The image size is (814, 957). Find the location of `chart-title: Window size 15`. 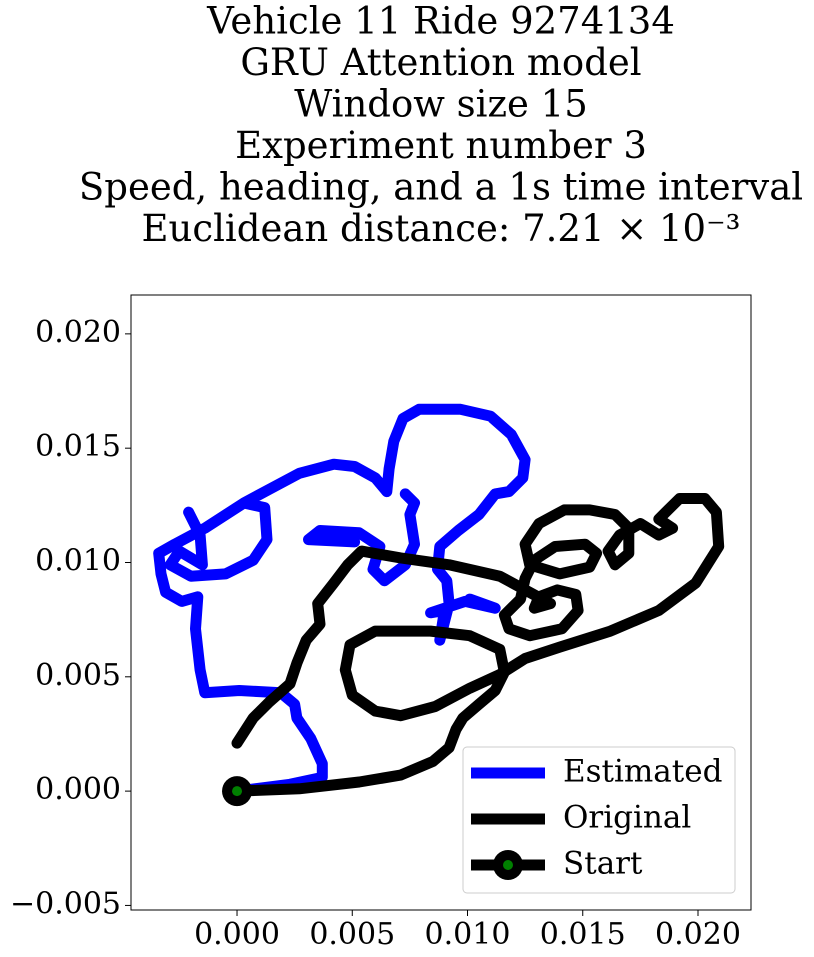

chart-title: Window size 15 is located at coordinates (441, 104).